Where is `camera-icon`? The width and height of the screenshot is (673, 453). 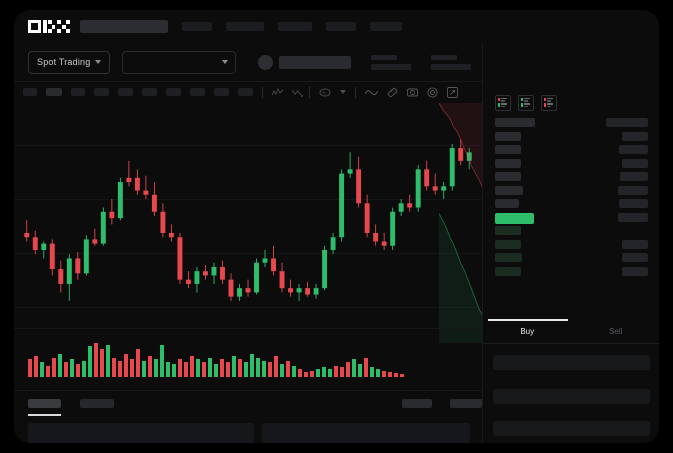 camera-icon is located at coordinates (412, 92).